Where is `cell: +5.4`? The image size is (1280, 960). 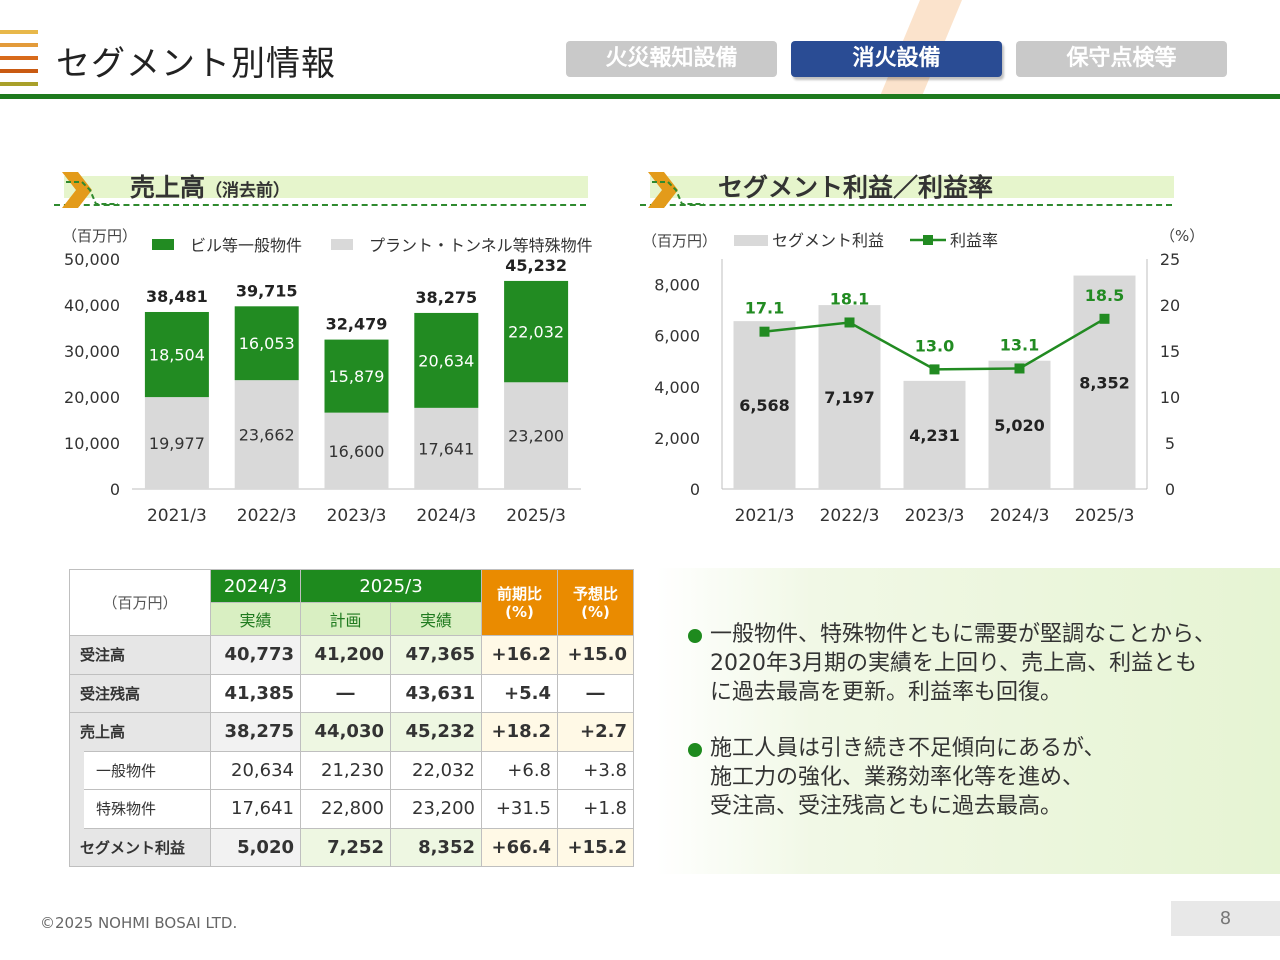 cell: +5.4 is located at coordinates (519, 693).